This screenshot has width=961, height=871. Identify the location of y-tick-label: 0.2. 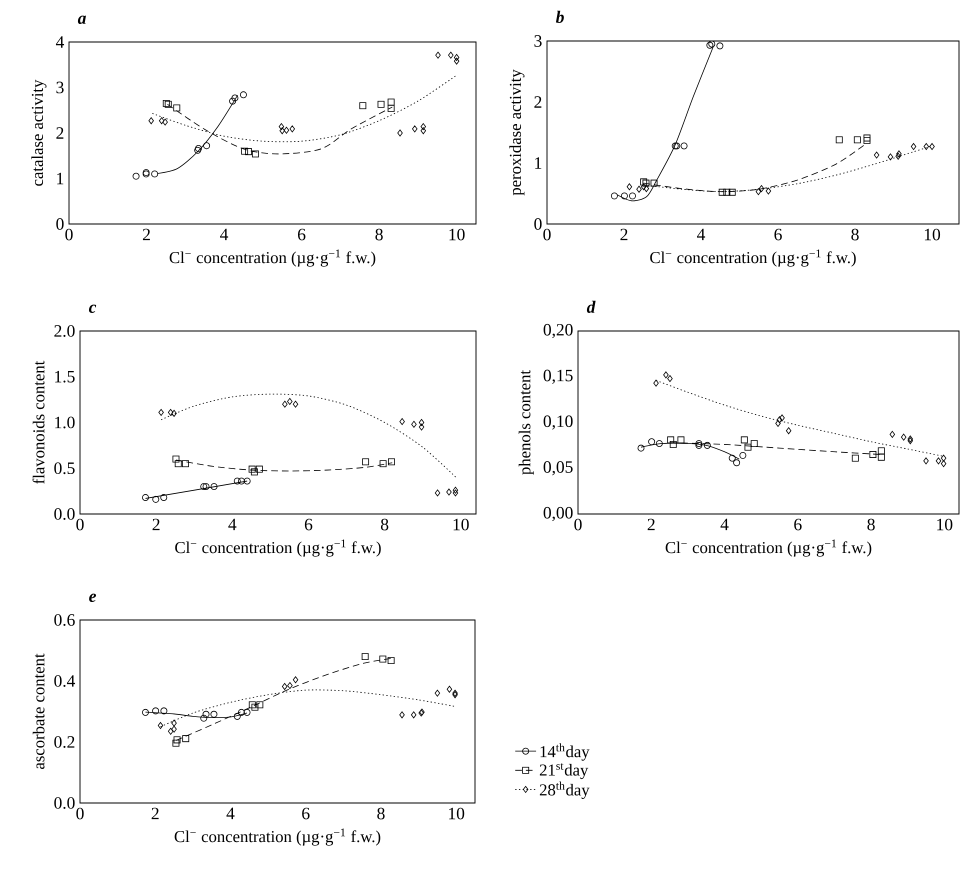
(64, 742).